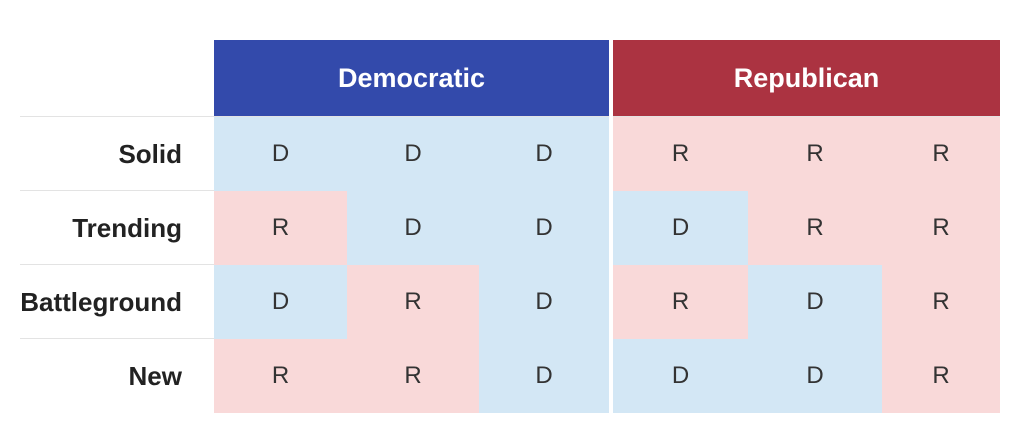 This screenshot has width=1020, height=432. Describe the element at coordinates (101, 301) in the screenshot. I see `row-label-battleground: Battleground` at that location.